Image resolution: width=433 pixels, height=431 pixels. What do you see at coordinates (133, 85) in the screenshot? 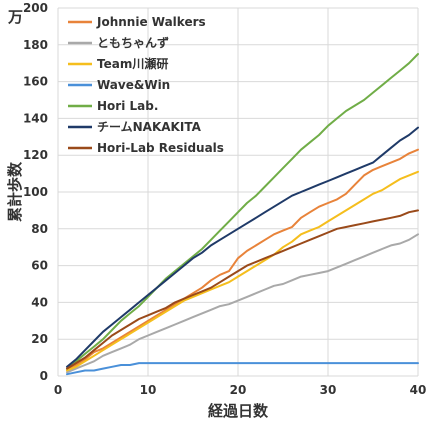
I see `legend-label: Wave&Win` at bounding box center [133, 85].